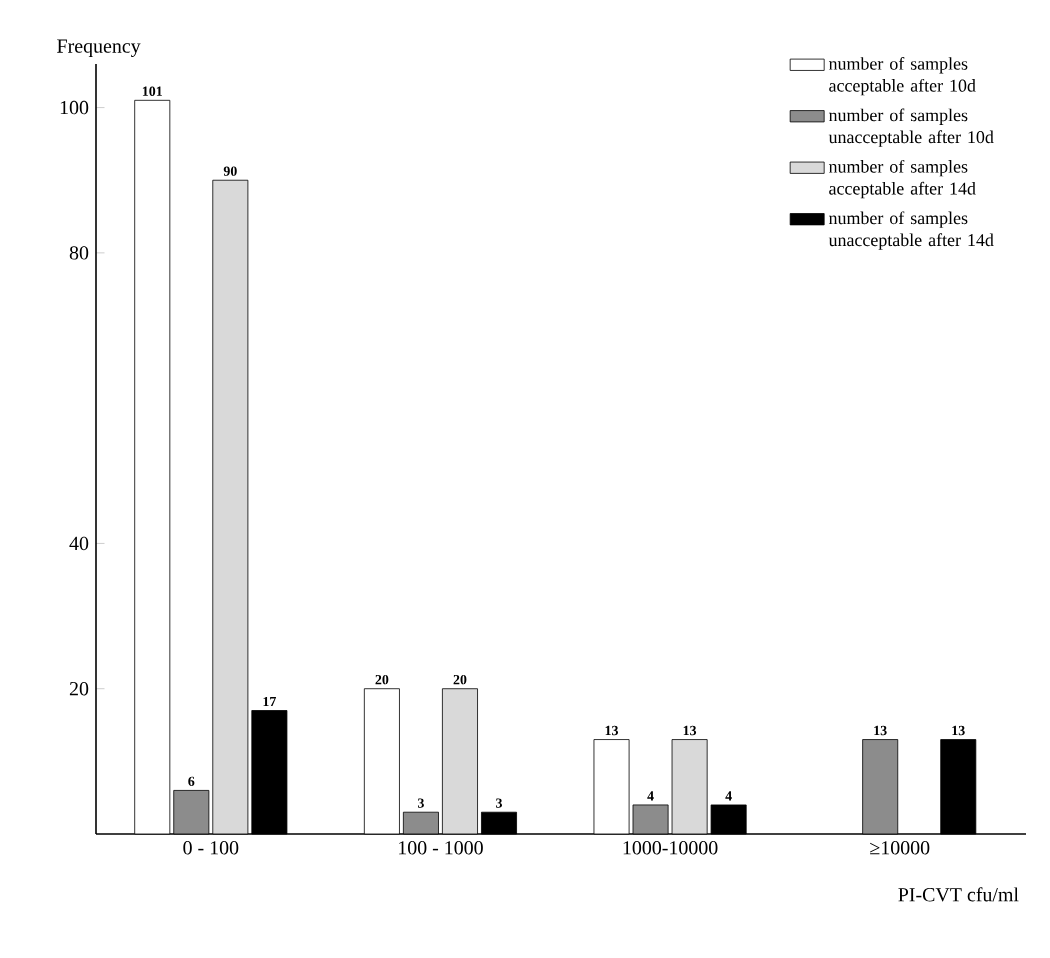 The height and width of the screenshot is (958, 1050). What do you see at coordinates (211, 848) in the screenshot?
I see `x-tick-label: 0 - 100` at bounding box center [211, 848].